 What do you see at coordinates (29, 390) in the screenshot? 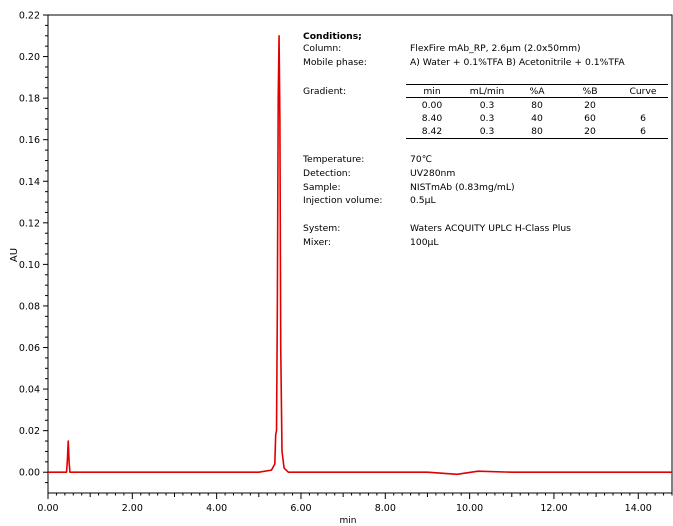
I see `y-tick-label: 0.04` at bounding box center [29, 390].